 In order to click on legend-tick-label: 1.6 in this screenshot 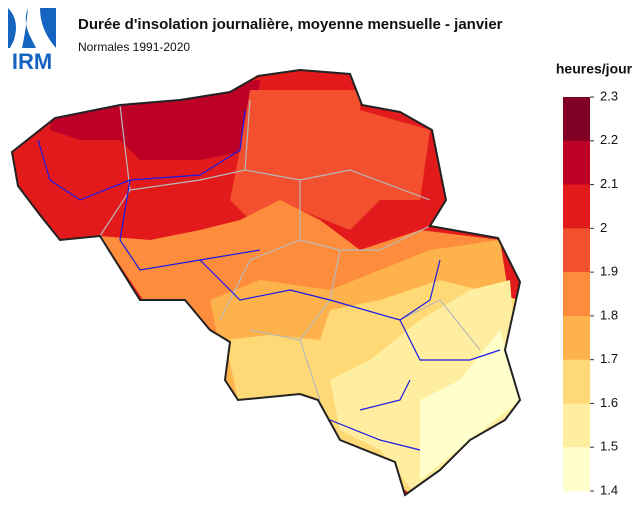, I will do `click(609, 402)`.